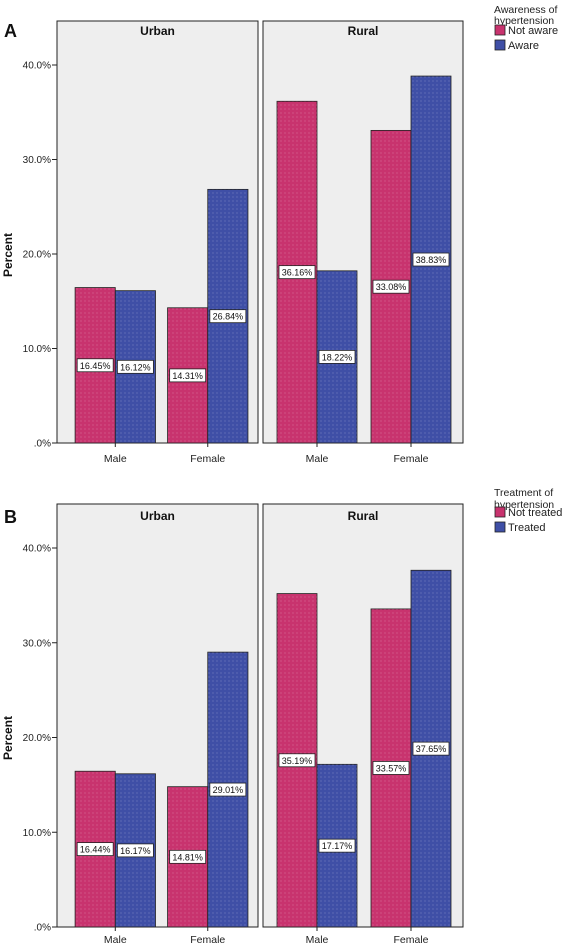 The image size is (565, 946). I want to click on data-label: 33.08%, so click(391, 287).